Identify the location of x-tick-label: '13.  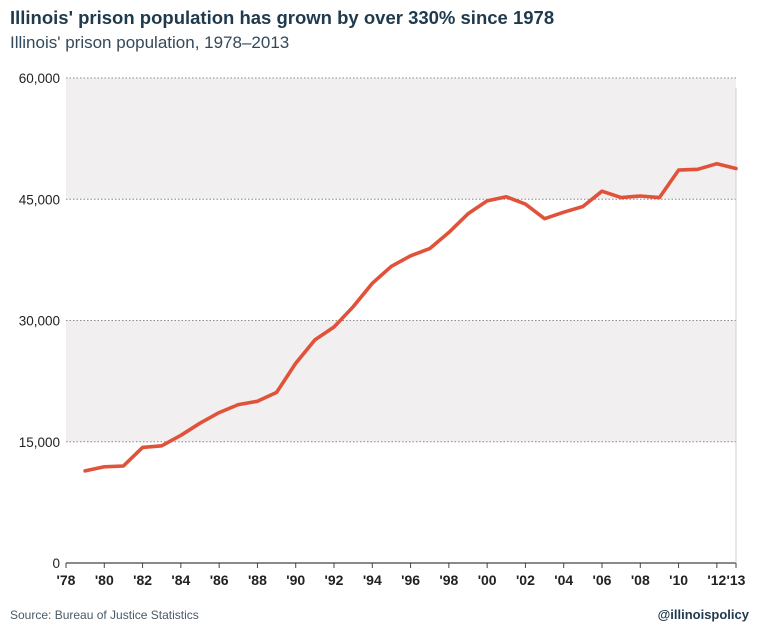
(736, 580).